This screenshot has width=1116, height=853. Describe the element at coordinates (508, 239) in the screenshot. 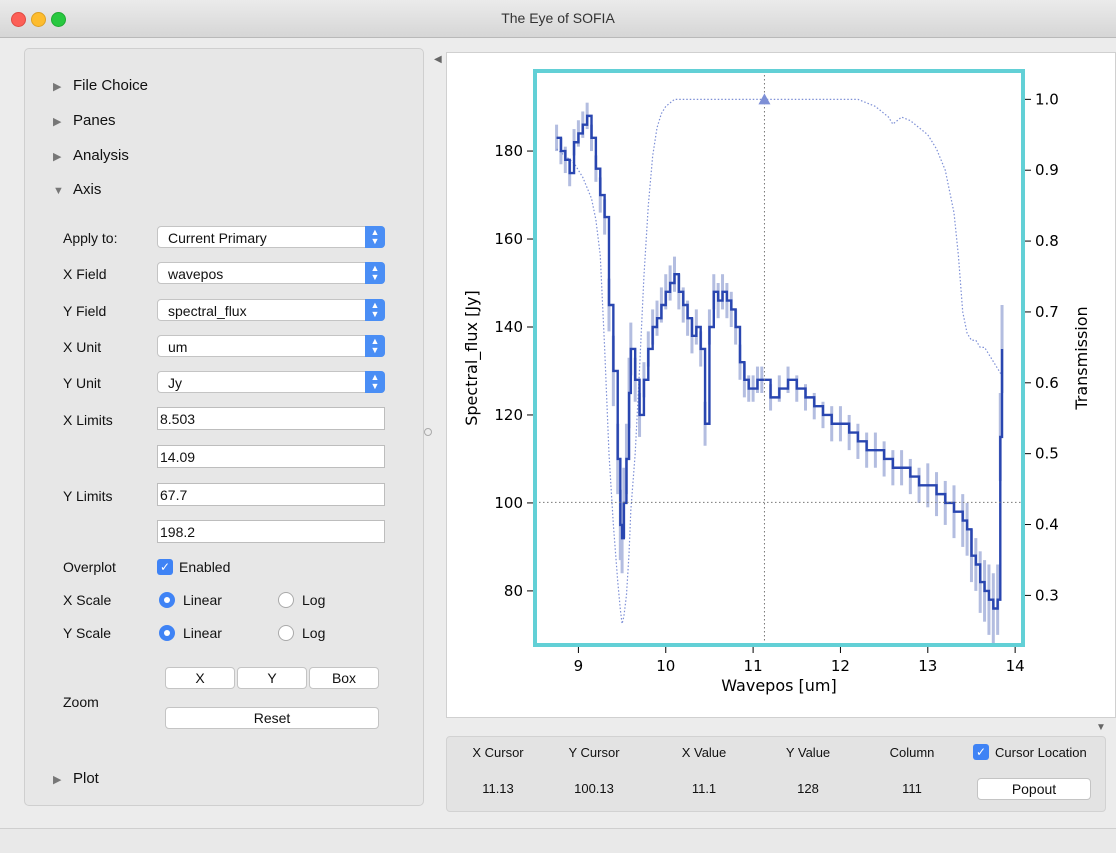

I see `y-tick-label: 160` at that location.